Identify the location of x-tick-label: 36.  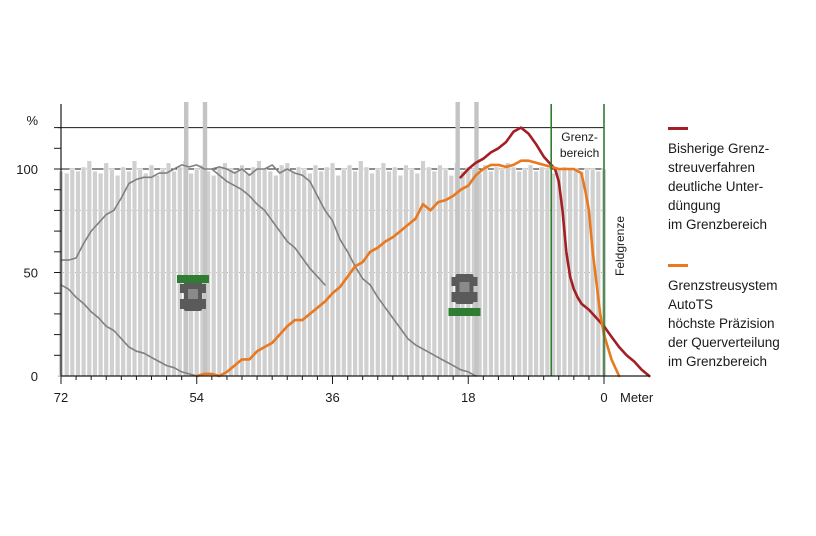
(332, 397).